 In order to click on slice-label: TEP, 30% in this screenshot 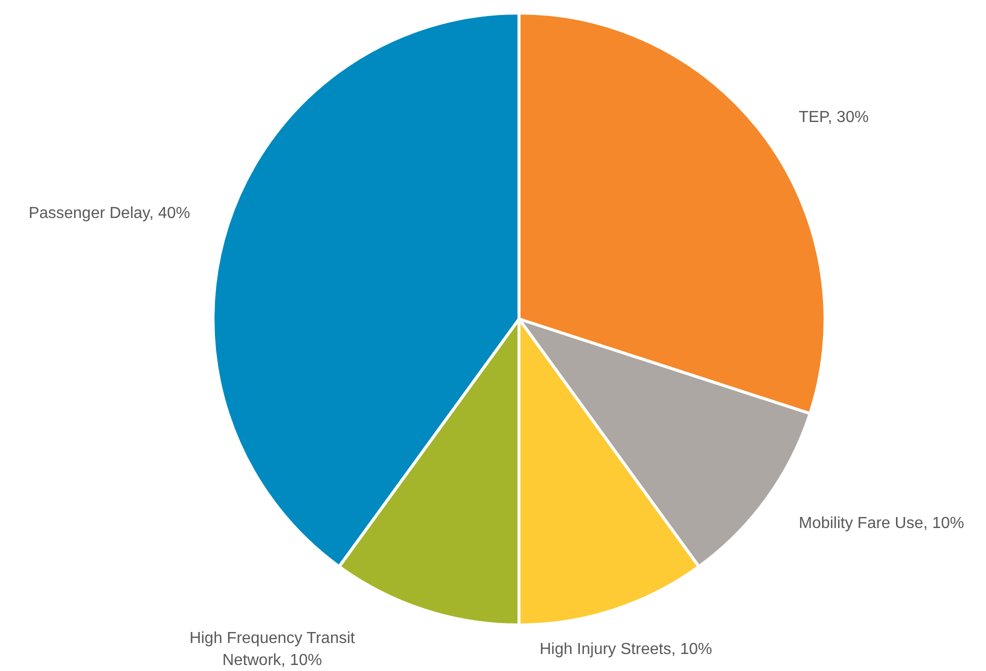, I will do `click(833, 117)`.